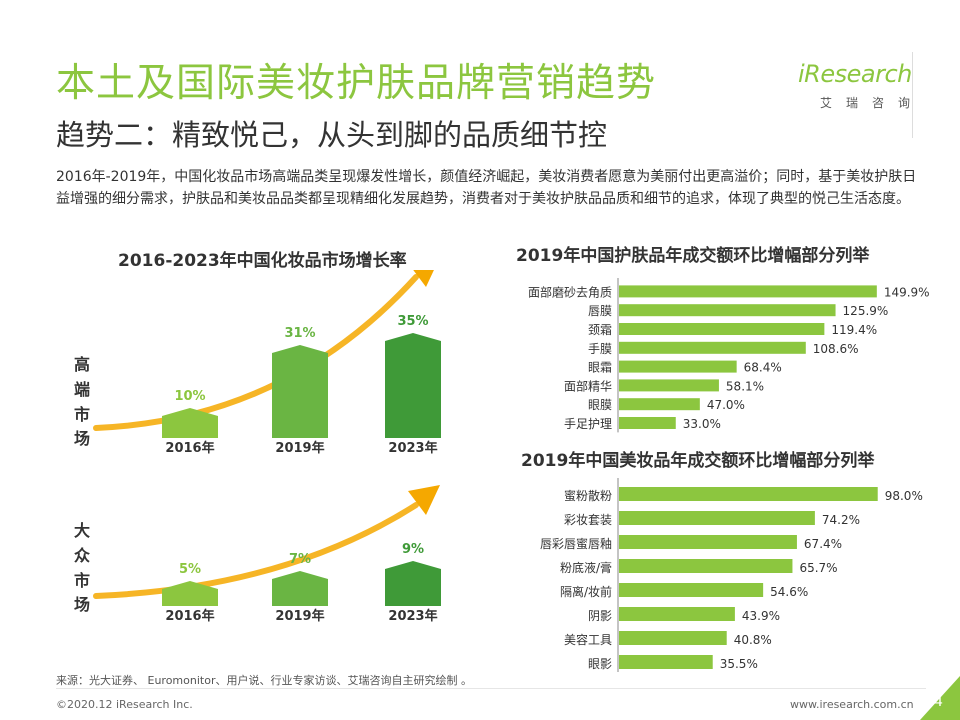 The height and width of the screenshot is (720, 960). What do you see at coordinates (872, 103) in the screenshot?
I see `logo-chinese: 艾瑞咨询` at bounding box center [872, 103].